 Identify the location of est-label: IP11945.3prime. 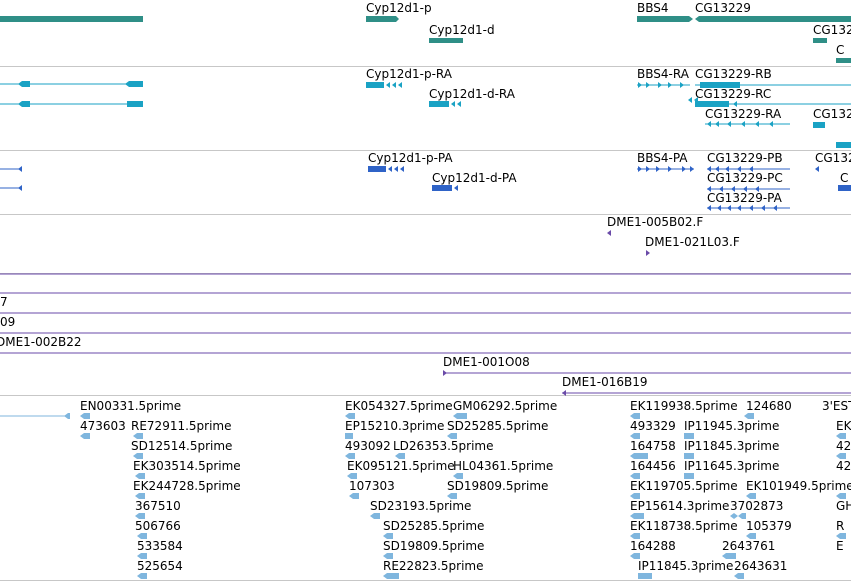
(732, 426).